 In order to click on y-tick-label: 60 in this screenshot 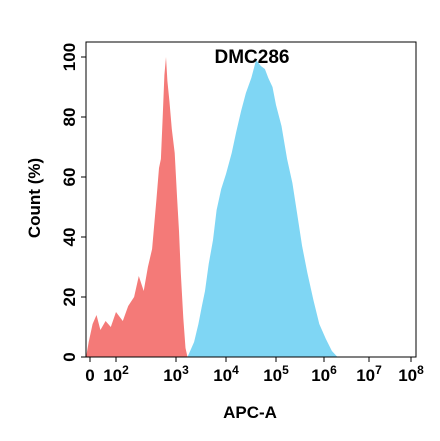, I will do `click(69, 177)`.